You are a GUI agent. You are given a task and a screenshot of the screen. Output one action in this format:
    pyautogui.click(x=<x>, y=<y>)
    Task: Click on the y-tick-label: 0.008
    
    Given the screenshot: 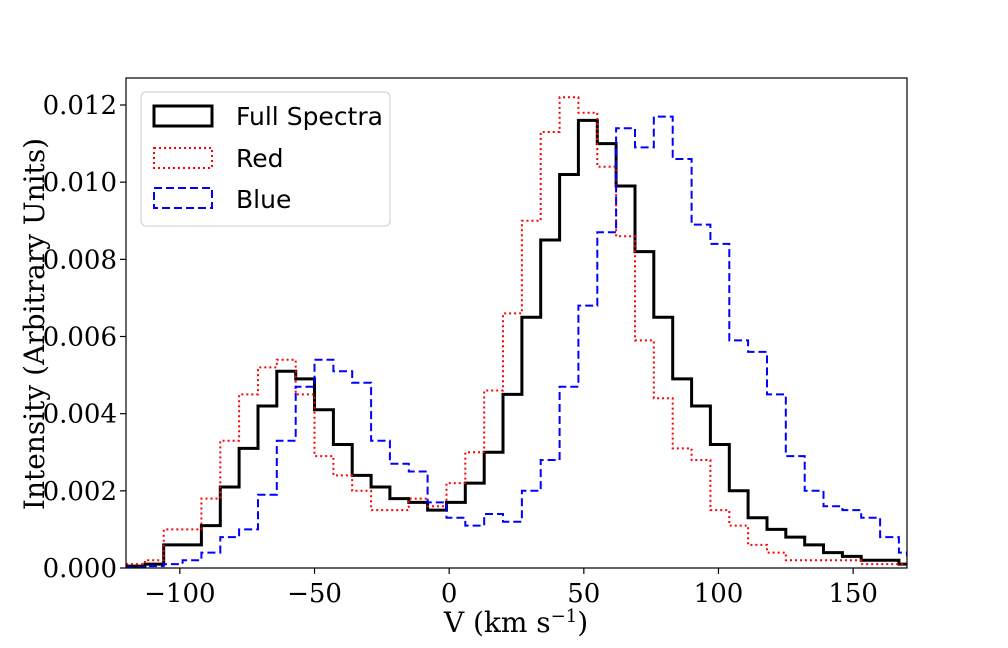 What is the action you would take?
    pyautogui.click(x=80, y=260)
    